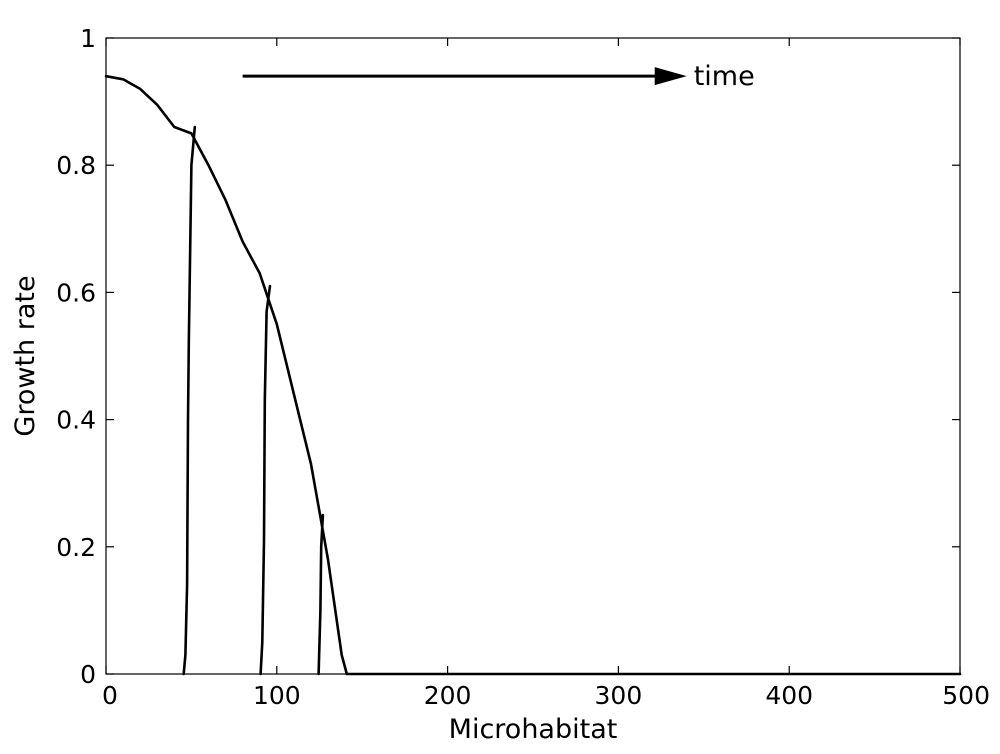 The height and width of the screenshot is (754, 1000). What do you see at coordinates (76, 165) in the screenshot?
I see `y-tick-label: 0.8` at bounding box center [76, 165].